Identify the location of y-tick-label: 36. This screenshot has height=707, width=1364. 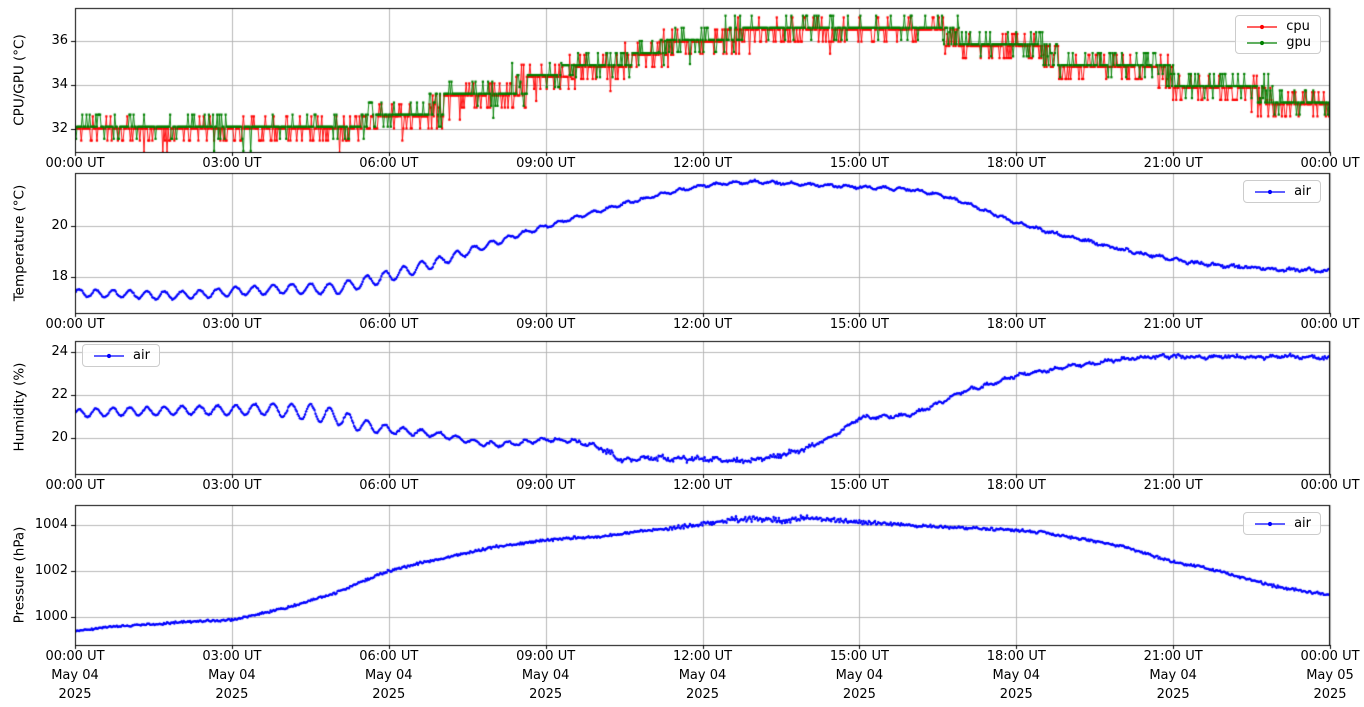
(59, 40).